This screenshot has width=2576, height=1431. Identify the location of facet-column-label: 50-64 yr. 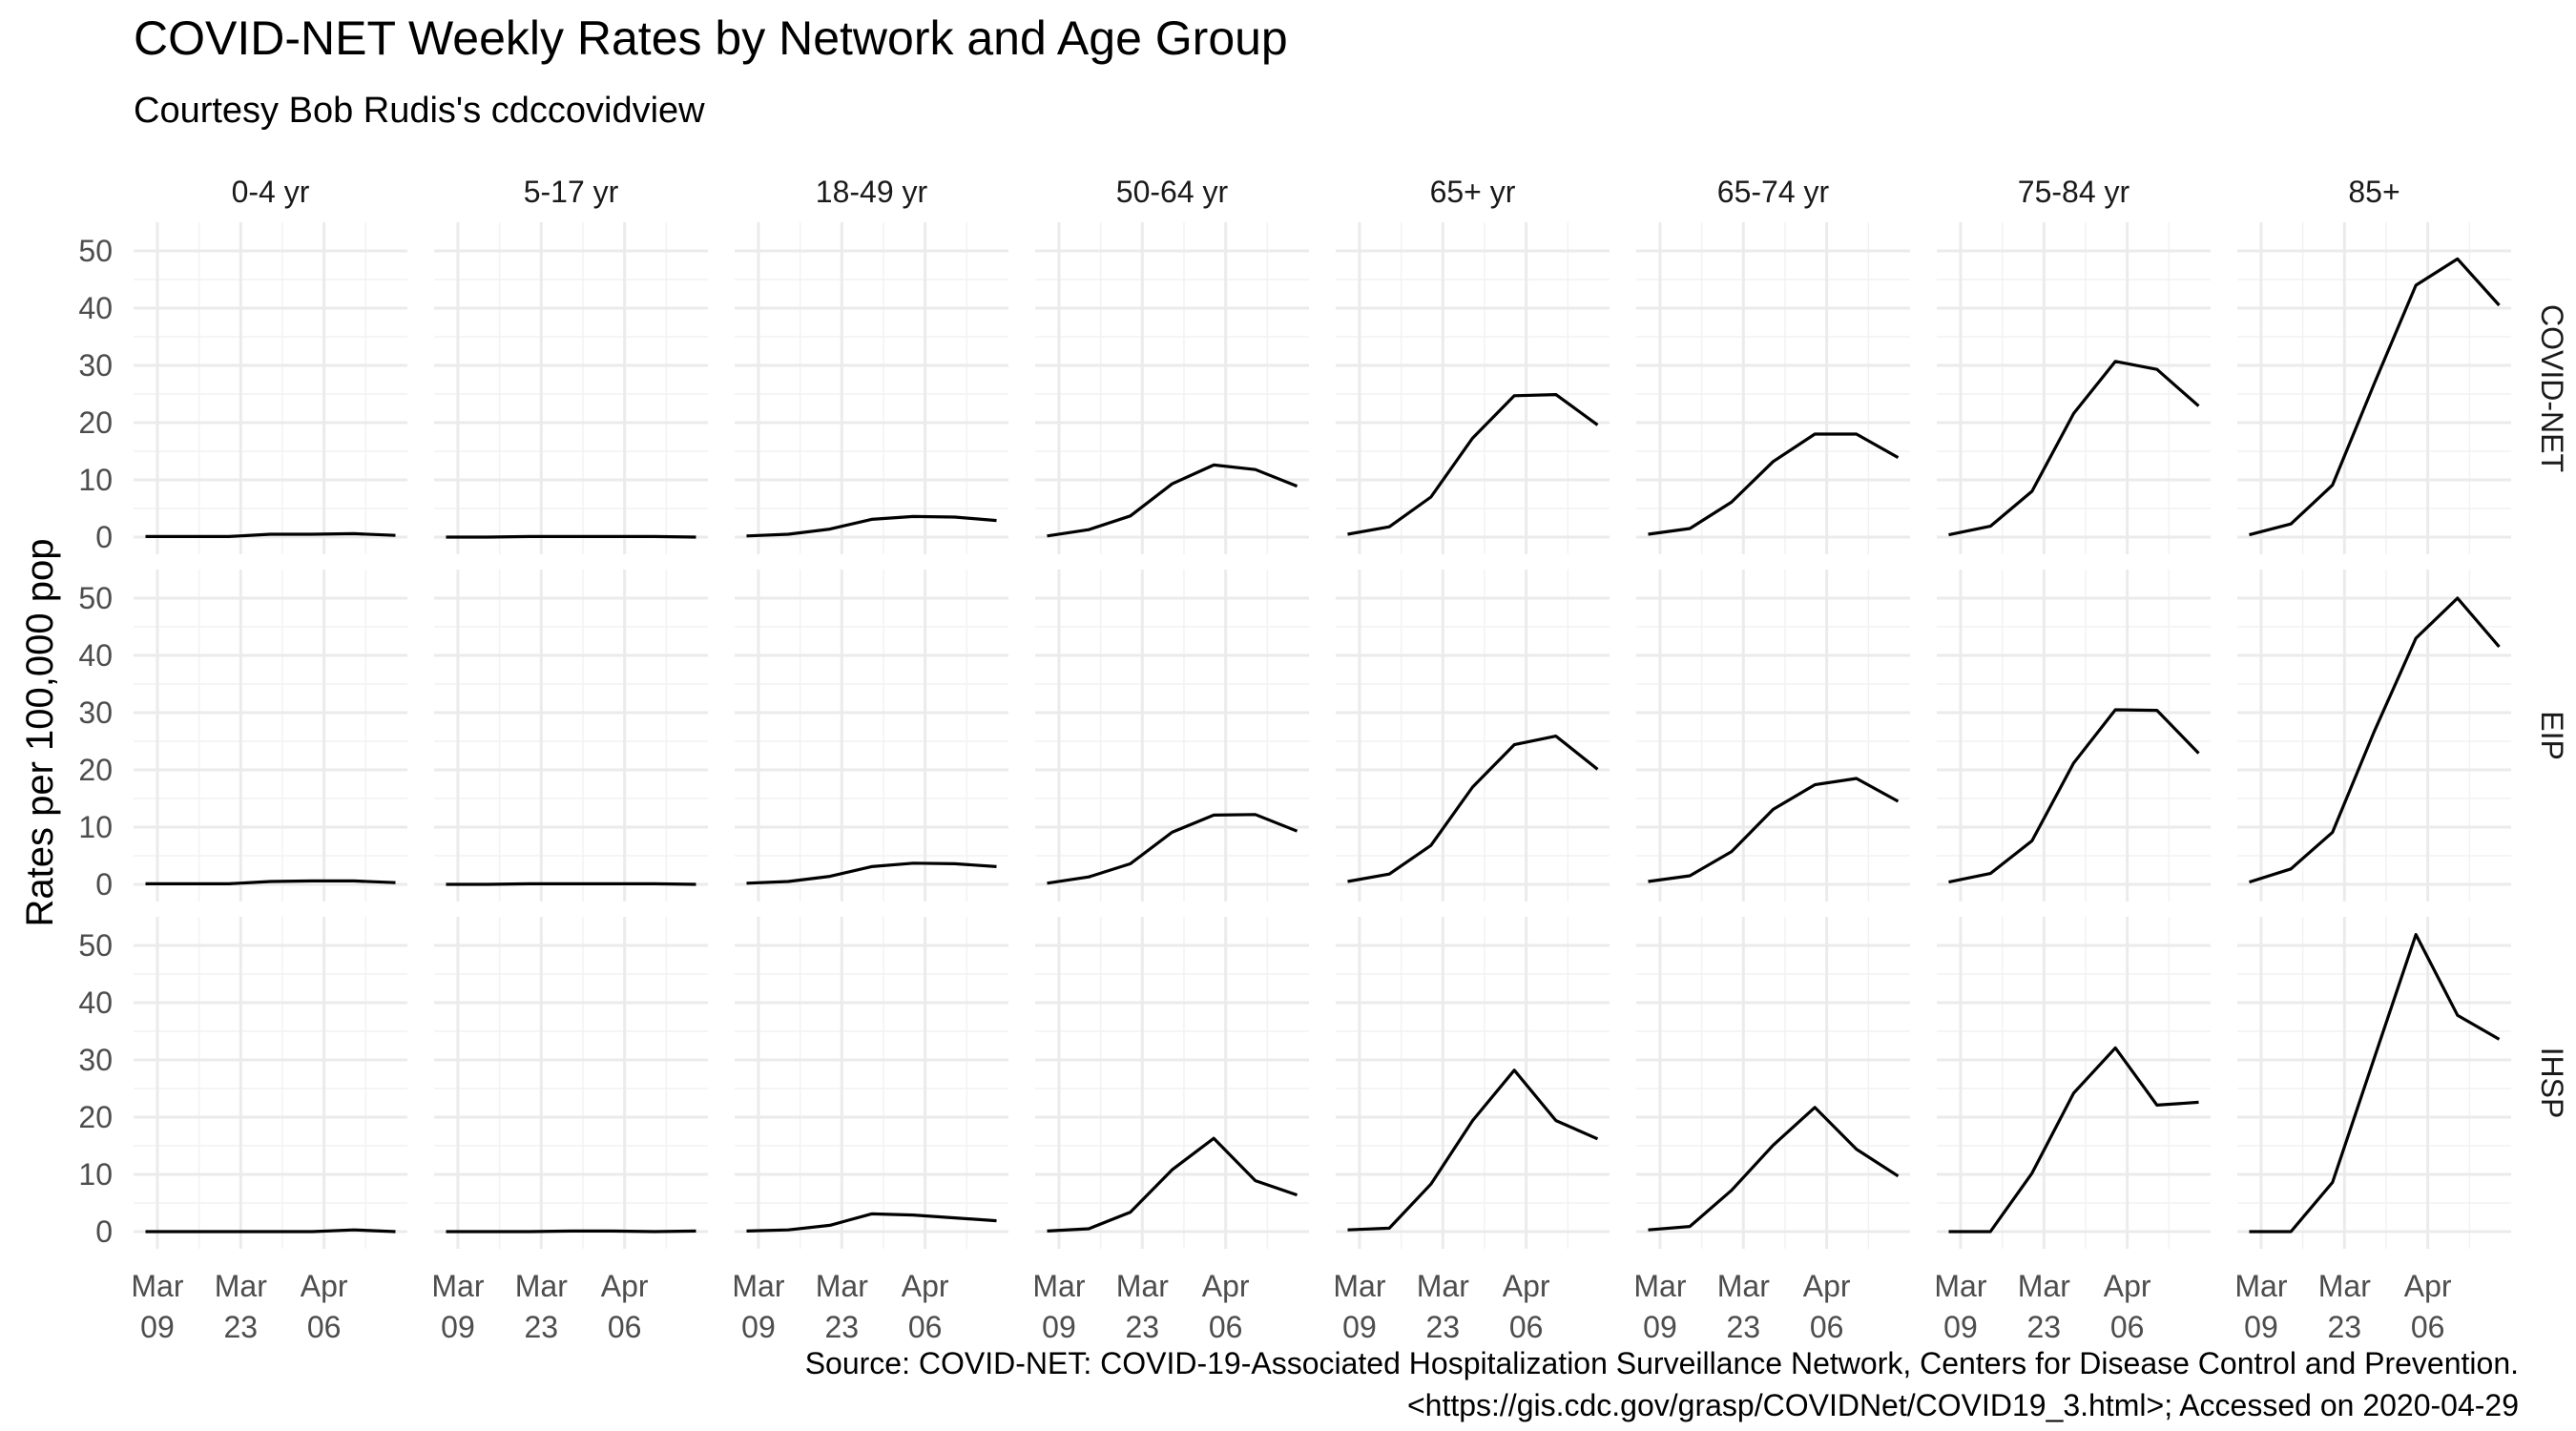
(1172, 192).